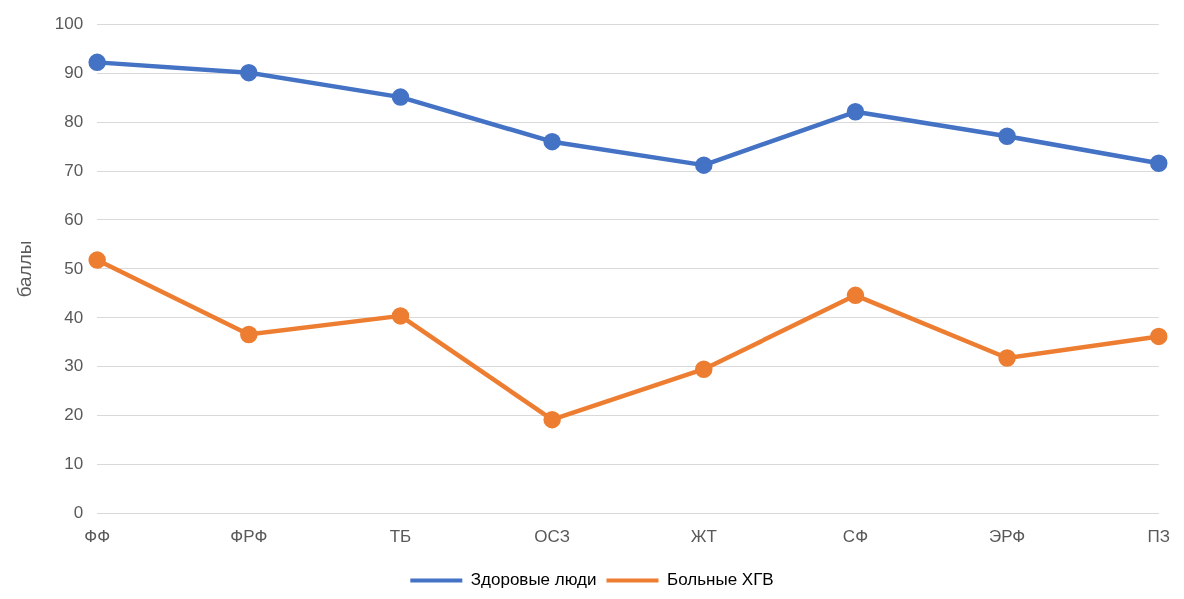  What do you see at coordinates (855, 537) in the screenshot?
I see `x-tick-label: СФ` at bounding box center [855, 537].